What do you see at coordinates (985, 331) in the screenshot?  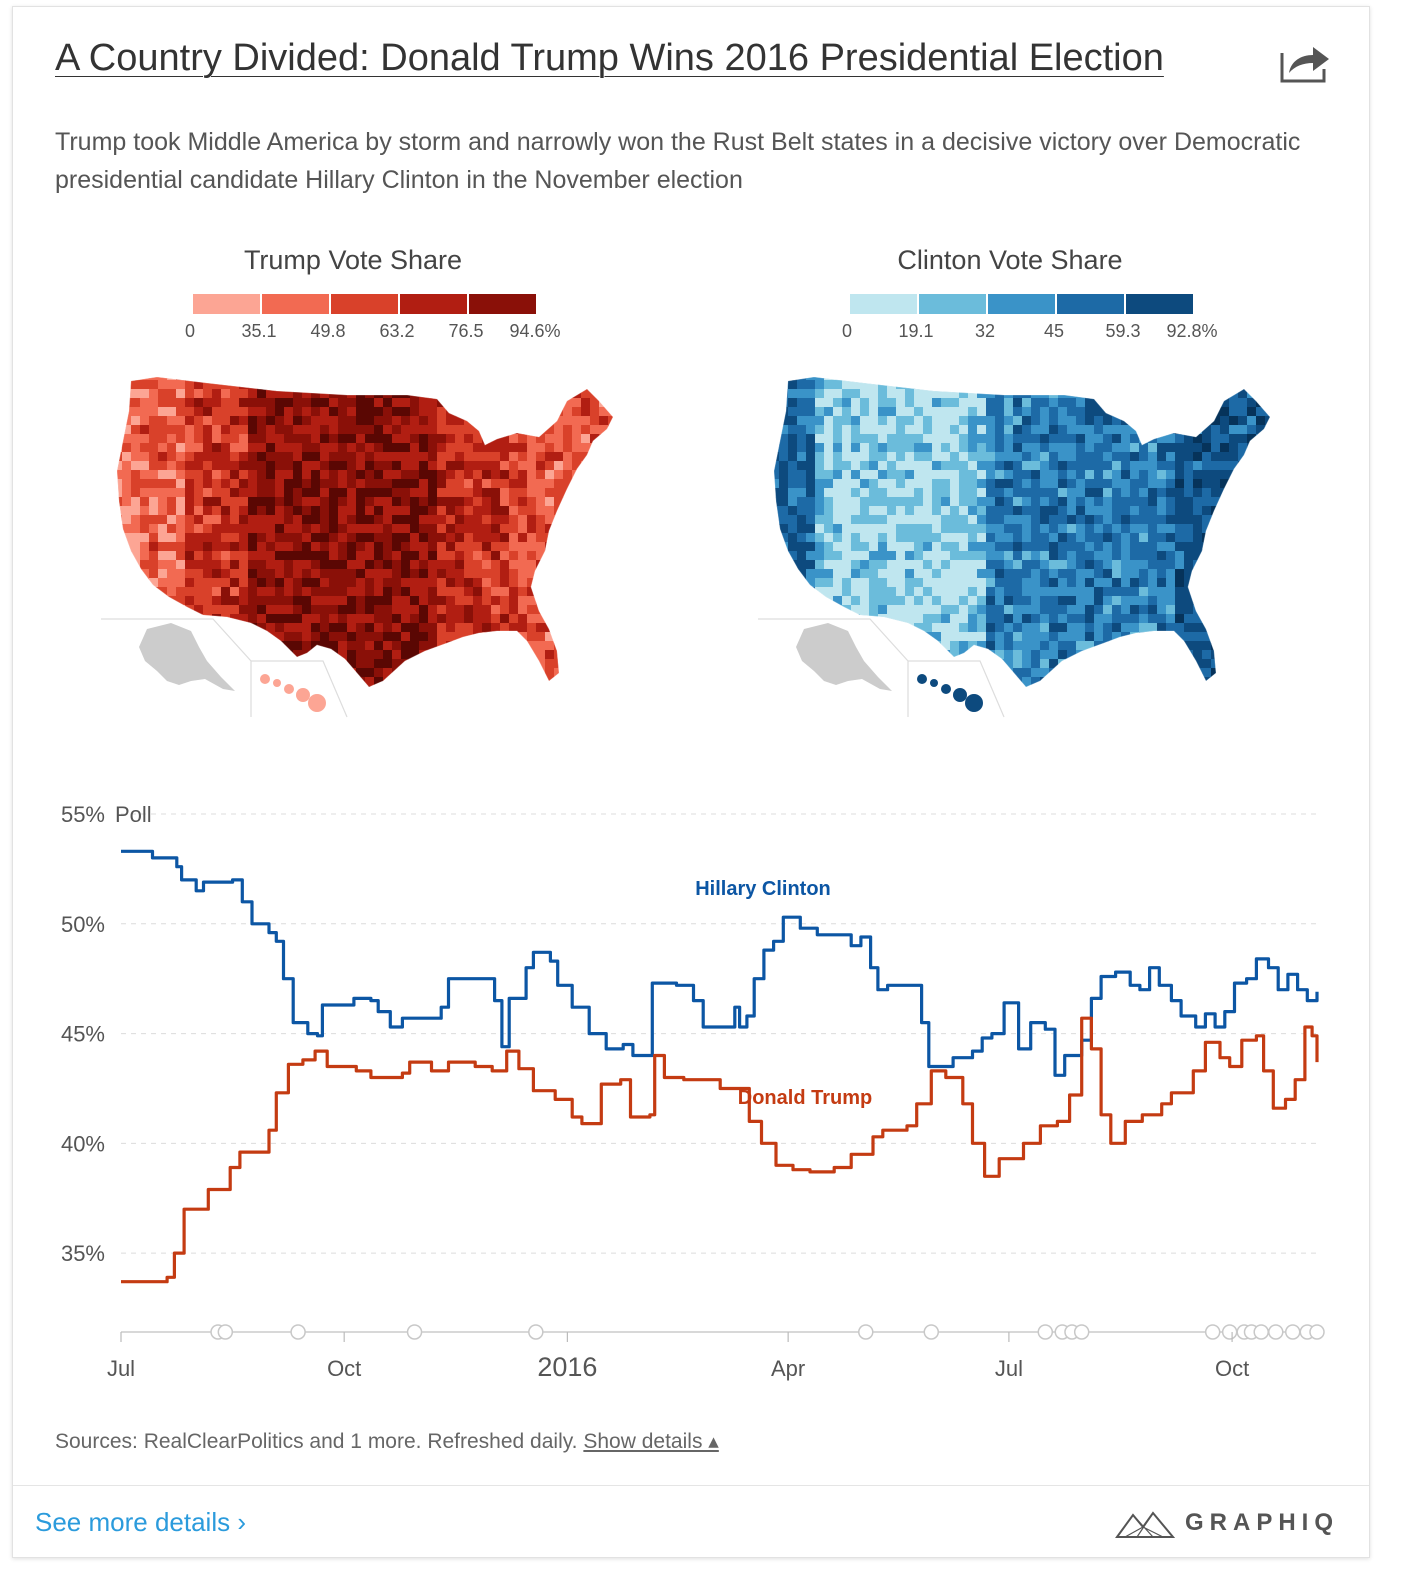 I see `legend-tick: 32` at bounding box center [985, 331].